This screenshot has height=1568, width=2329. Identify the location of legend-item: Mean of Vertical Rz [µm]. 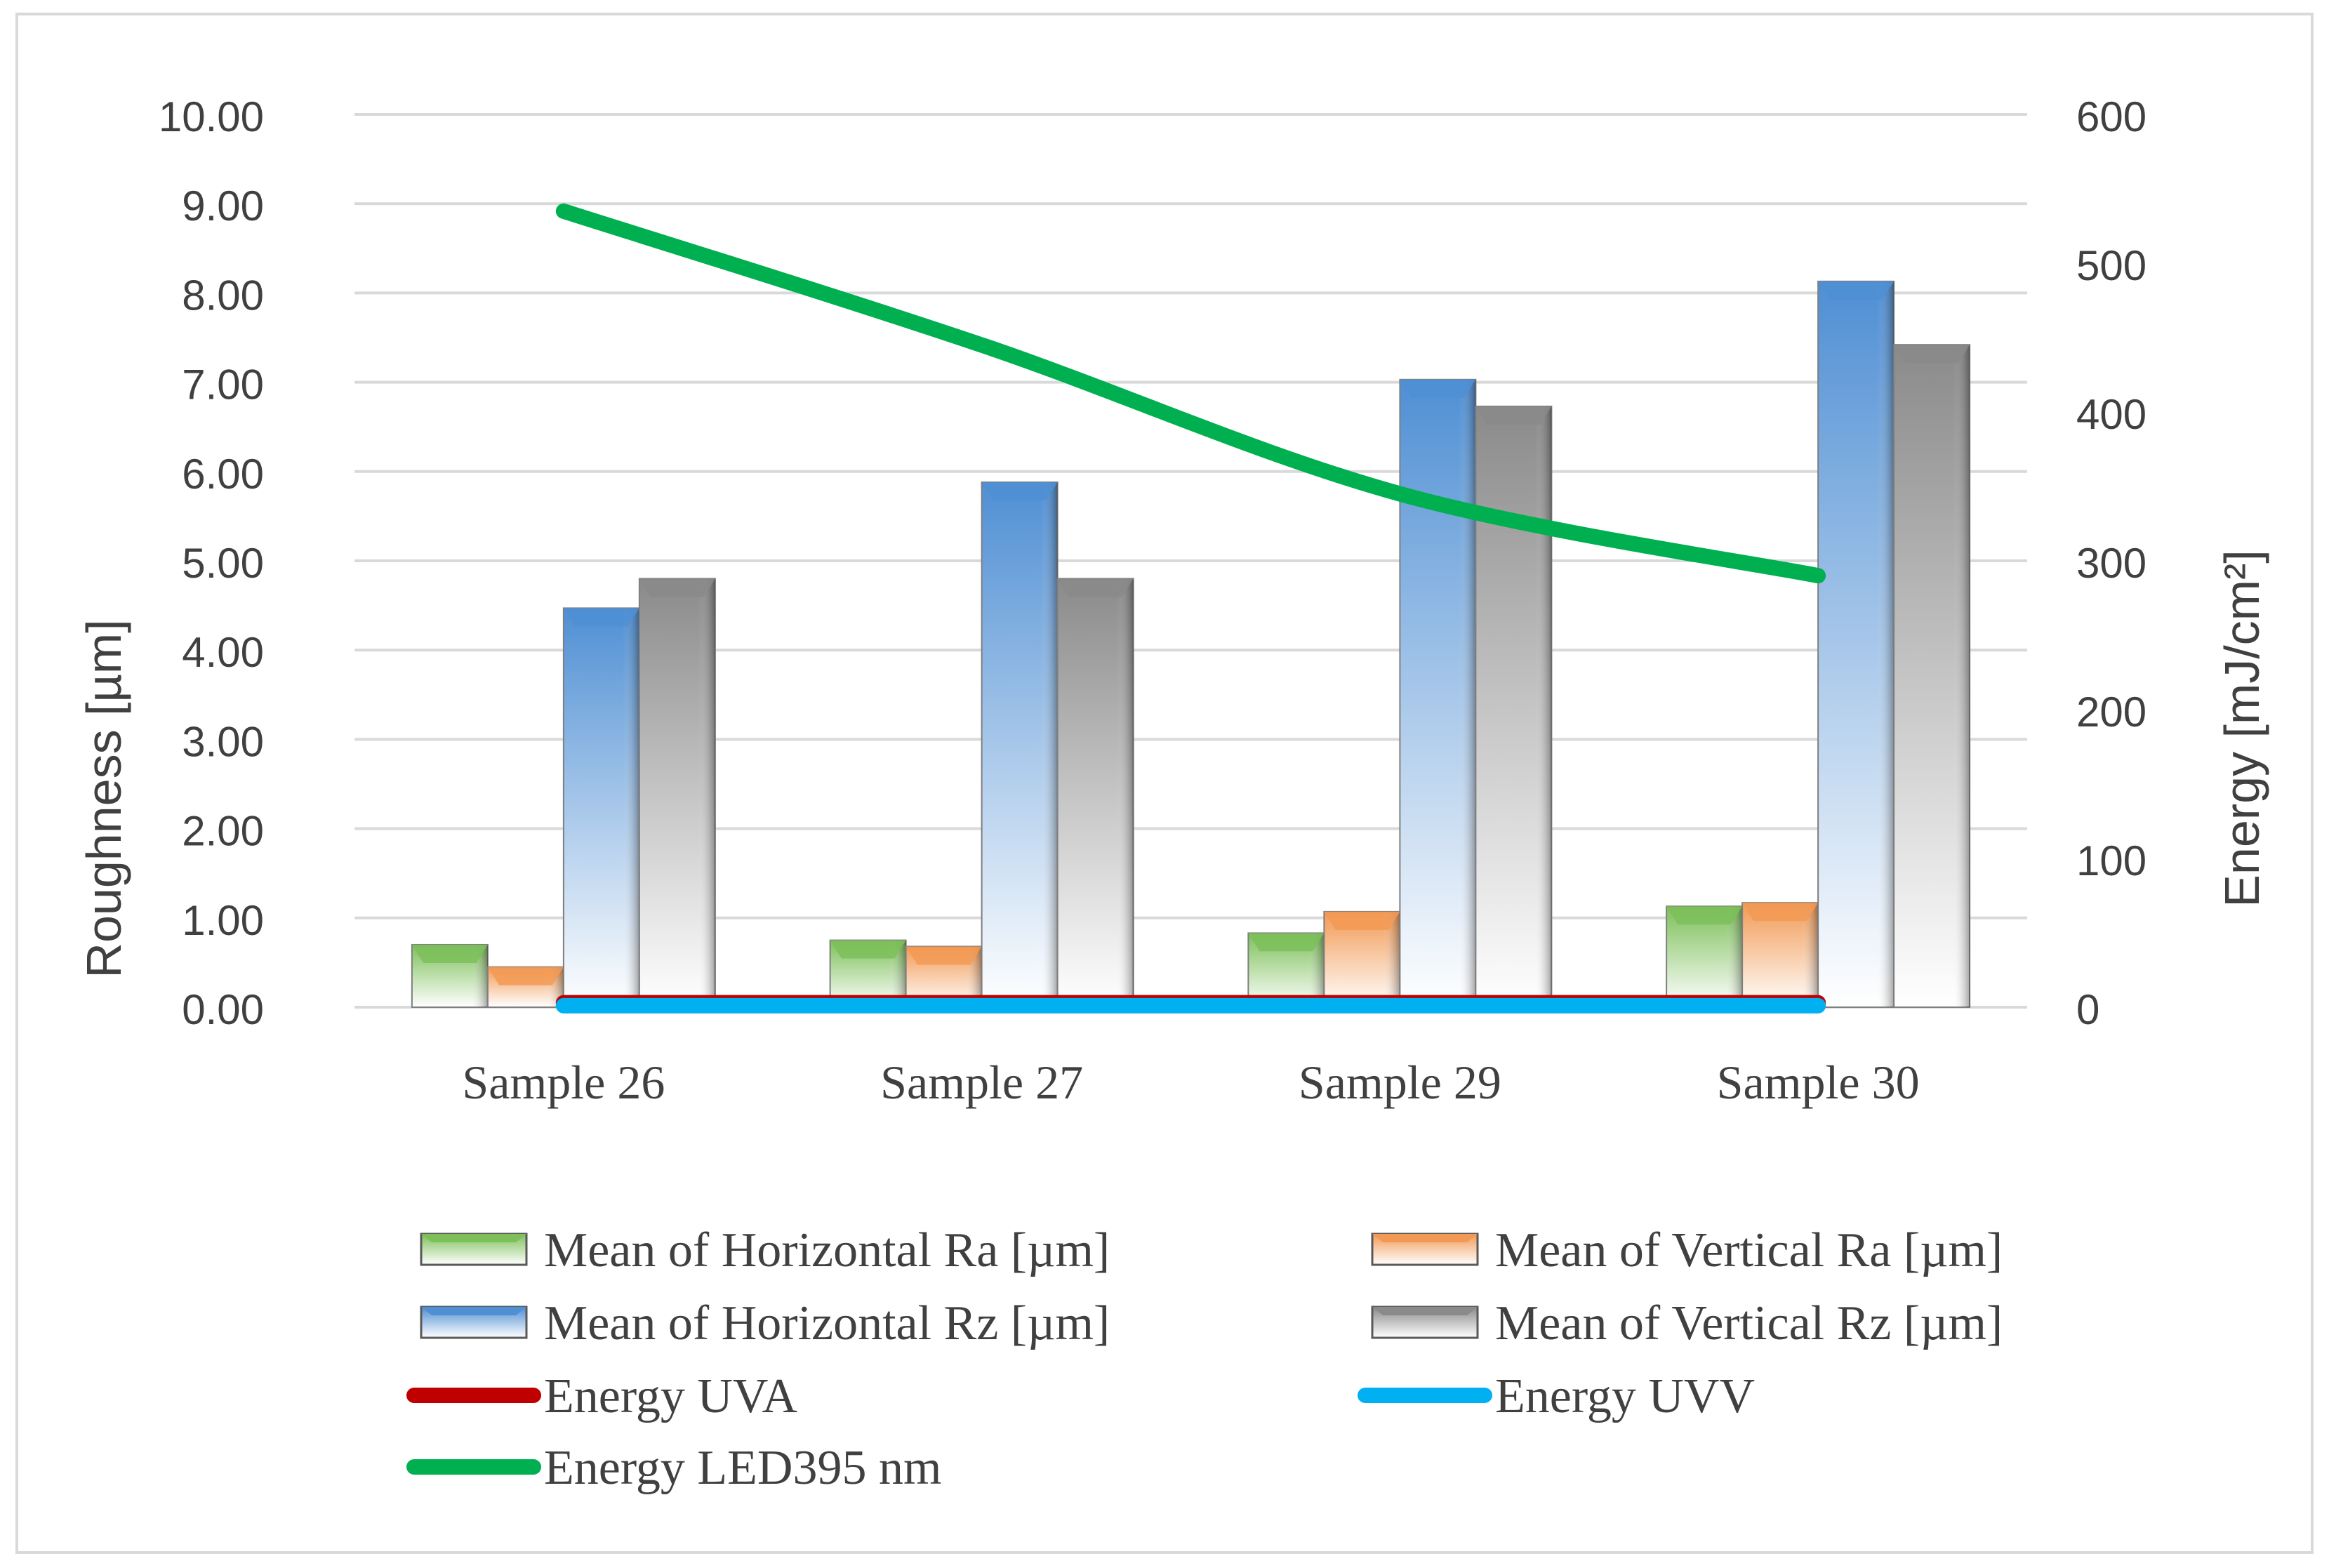
(1687, 1323).